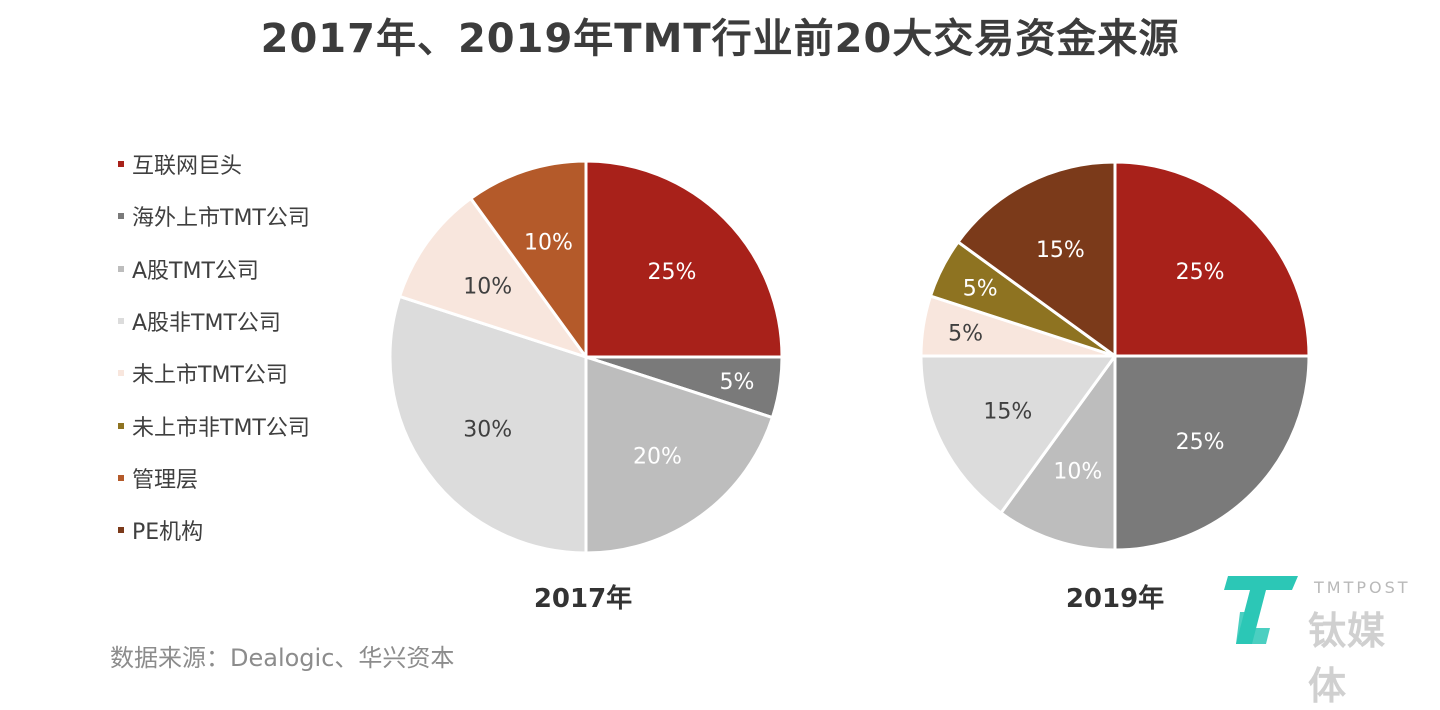  I want to click on legend-label: 管理层, so click(165, 480).